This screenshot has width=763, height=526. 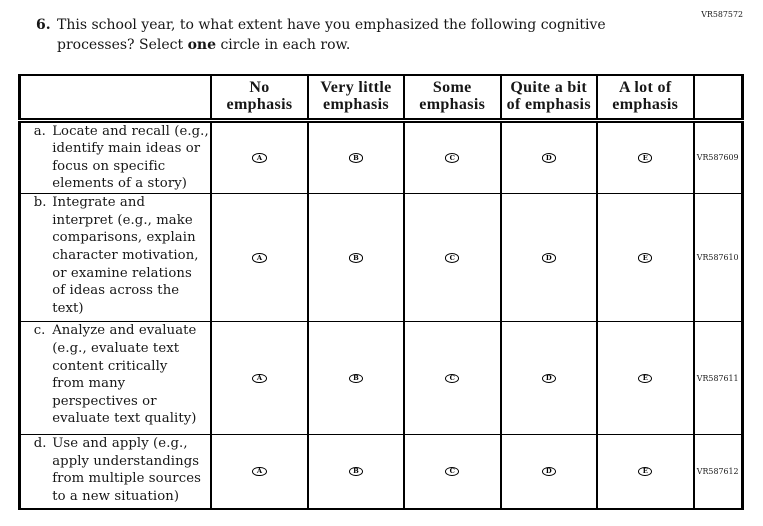 I want to click on row-b-option-a-cell: A, so click(x=259, y=258).